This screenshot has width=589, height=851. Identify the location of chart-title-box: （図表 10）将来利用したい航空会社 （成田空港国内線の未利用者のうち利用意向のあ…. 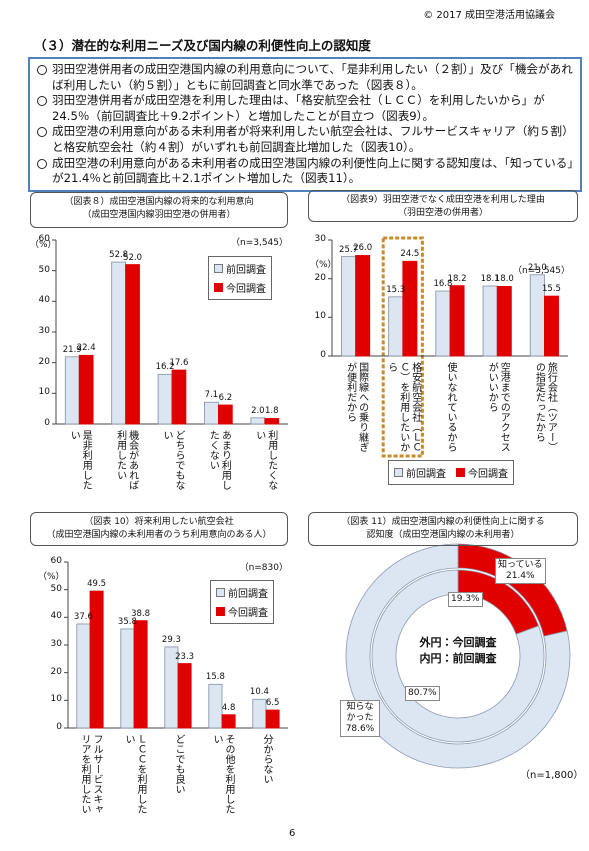
(159, 529).